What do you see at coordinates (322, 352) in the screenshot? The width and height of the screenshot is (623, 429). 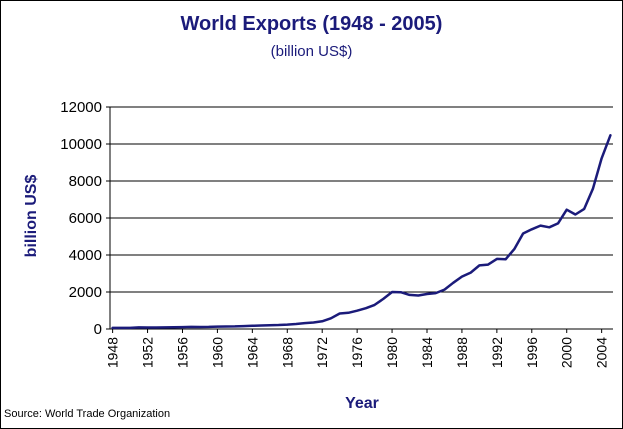 I see `x-tick-label: 1972` at bounding box center [322, 352].